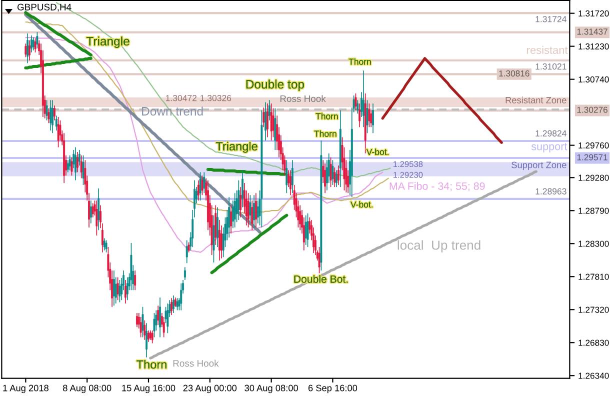 The height and width of the screenshot is (400, 610). What do you see at coordinates (439, 246) in the screenshot?
I see `annotation: local Up trend` at bounding box center [439, 246].